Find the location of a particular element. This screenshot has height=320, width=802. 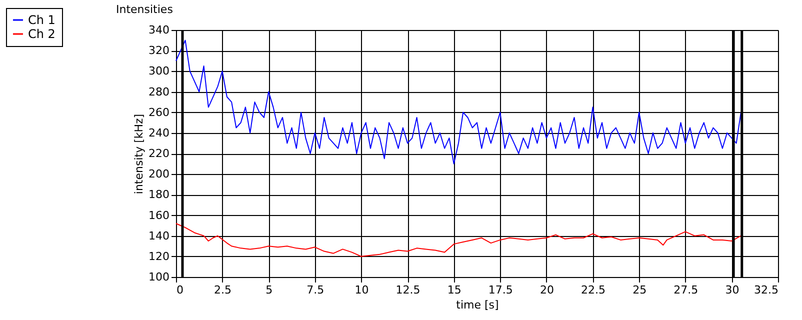

y-tick-label: 100 is located at coordinates (159, 277).